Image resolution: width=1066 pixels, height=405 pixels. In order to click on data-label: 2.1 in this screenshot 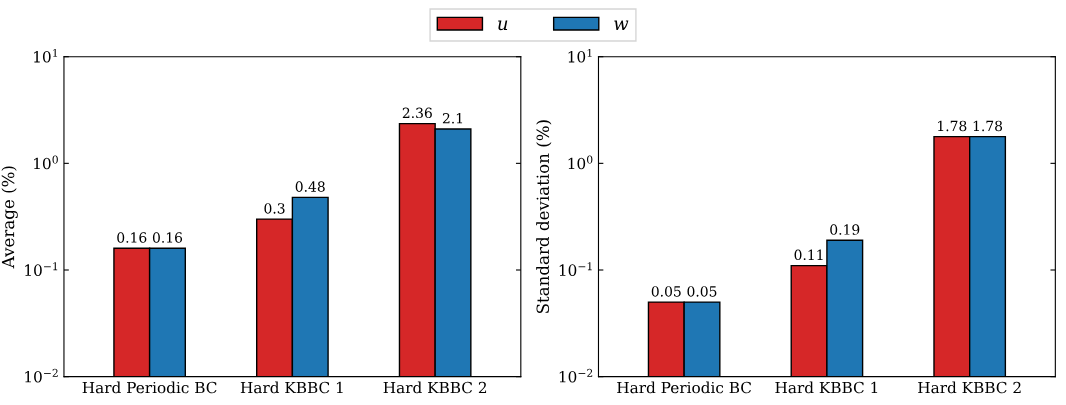, I will do `click(452, 118)`.